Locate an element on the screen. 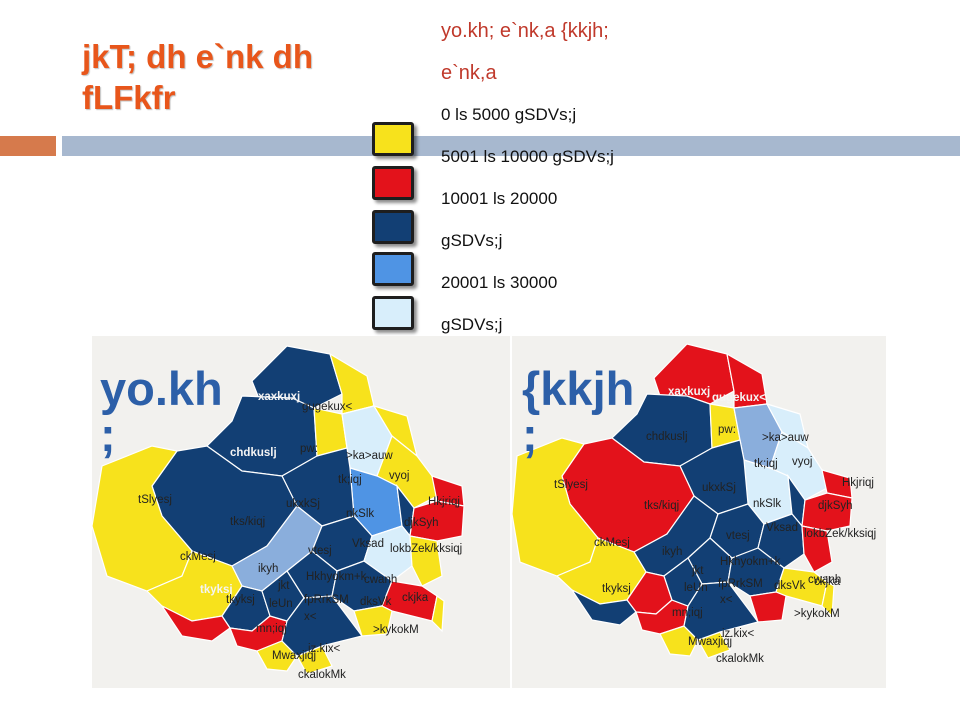 This screenshot has height=720, width=960. accent-bar-orange is located at coordinates (28, 146).